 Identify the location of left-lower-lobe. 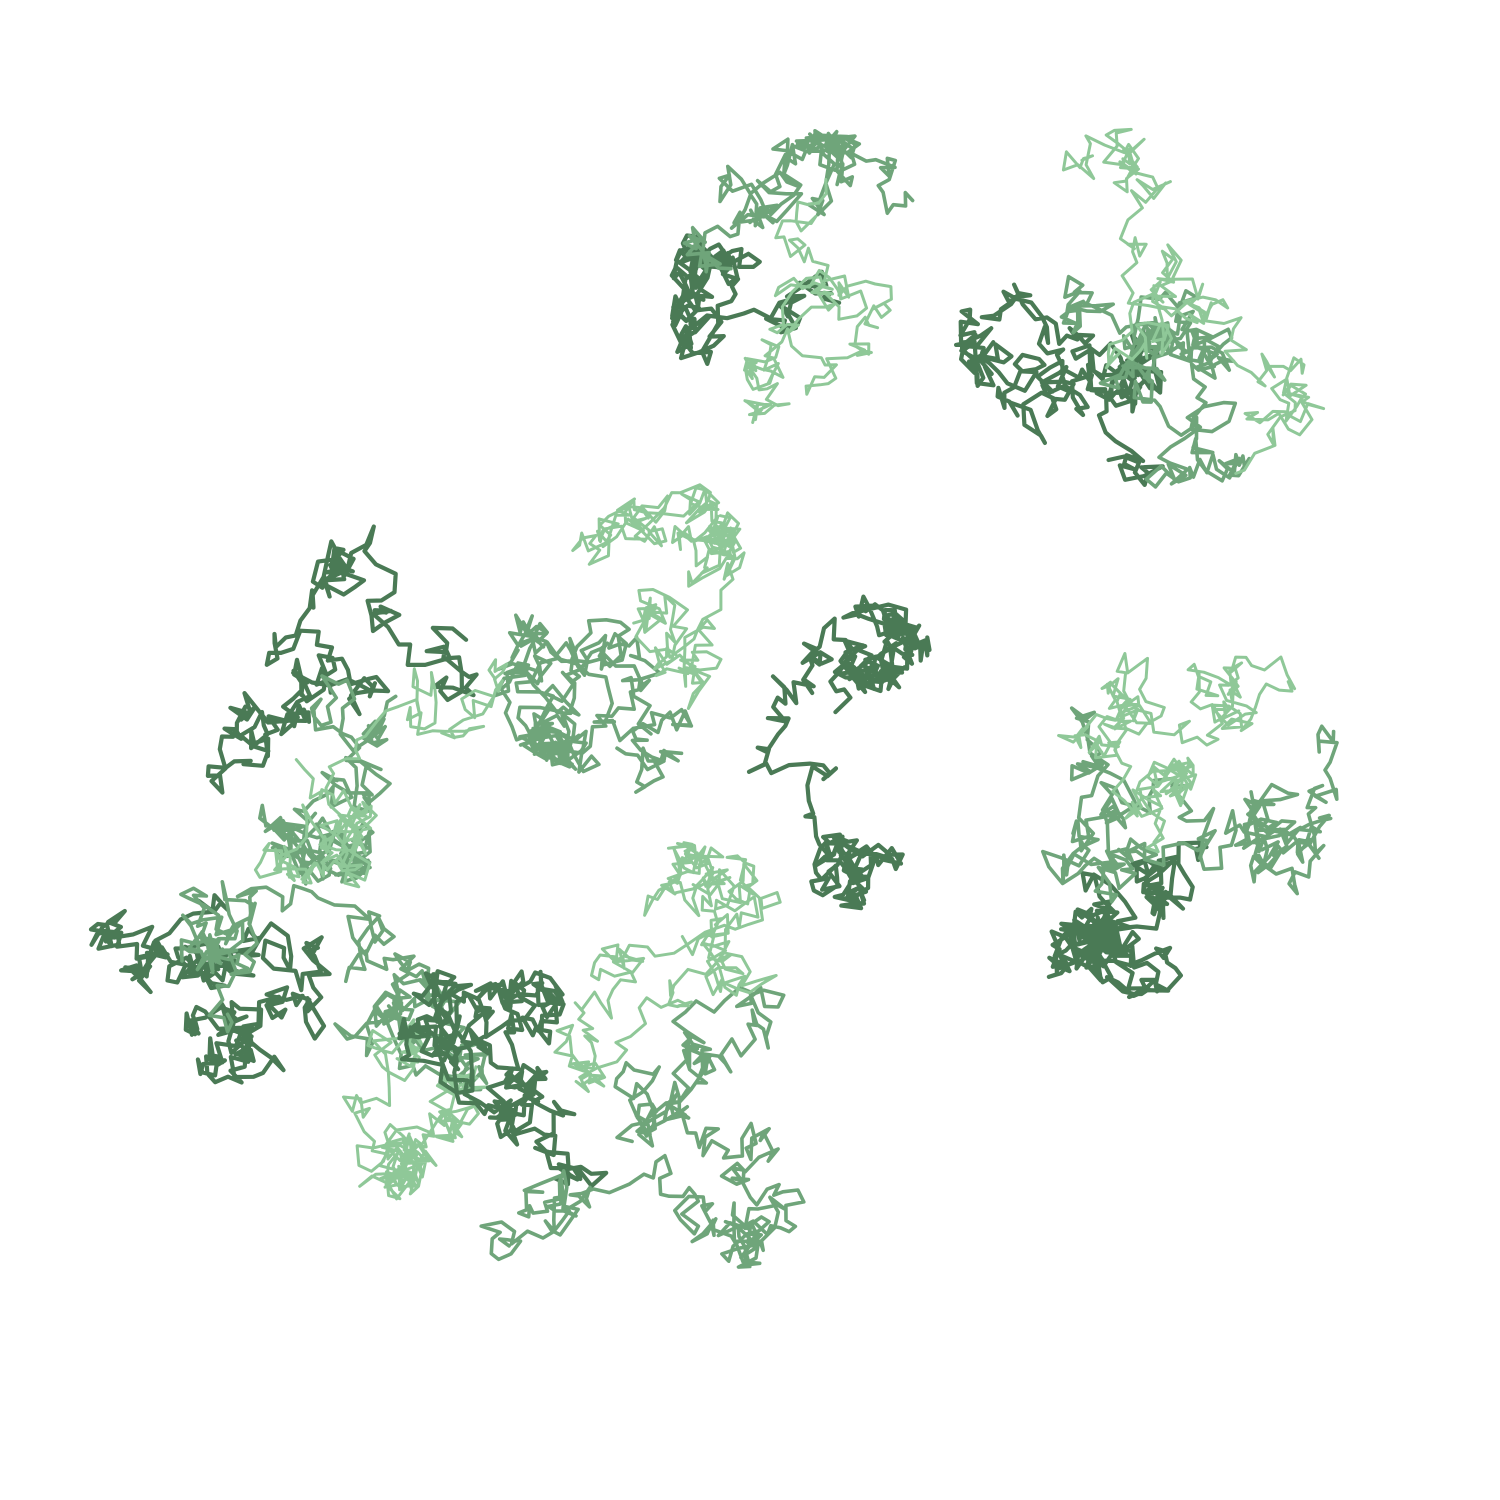
(289, 1040).